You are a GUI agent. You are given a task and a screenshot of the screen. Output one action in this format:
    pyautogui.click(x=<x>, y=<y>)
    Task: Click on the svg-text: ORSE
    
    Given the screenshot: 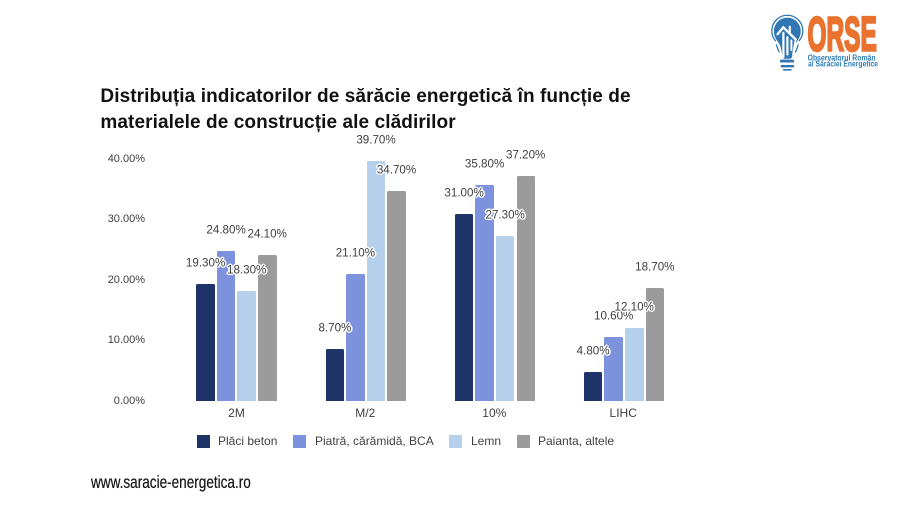 What is the action you would take?
    pyautogui.click(x=842, y=35)
    